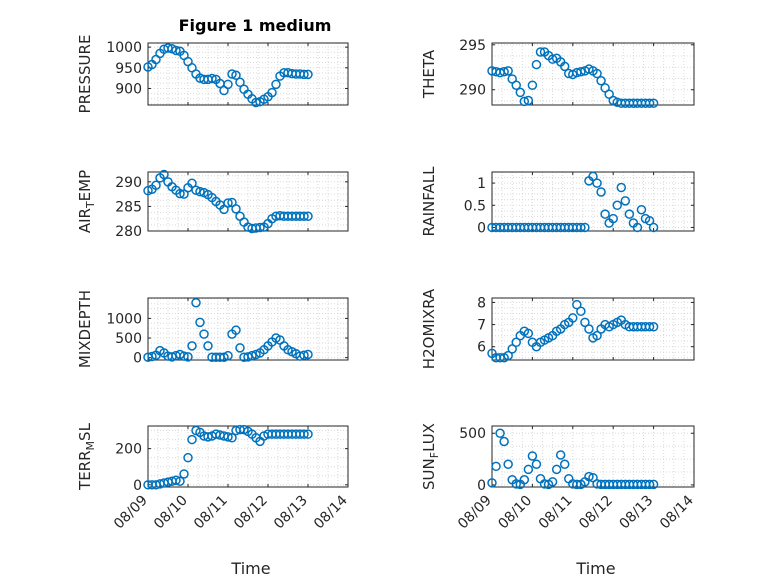  I want to click on y-axis-label: SUNFLUX, so click(430, 456).